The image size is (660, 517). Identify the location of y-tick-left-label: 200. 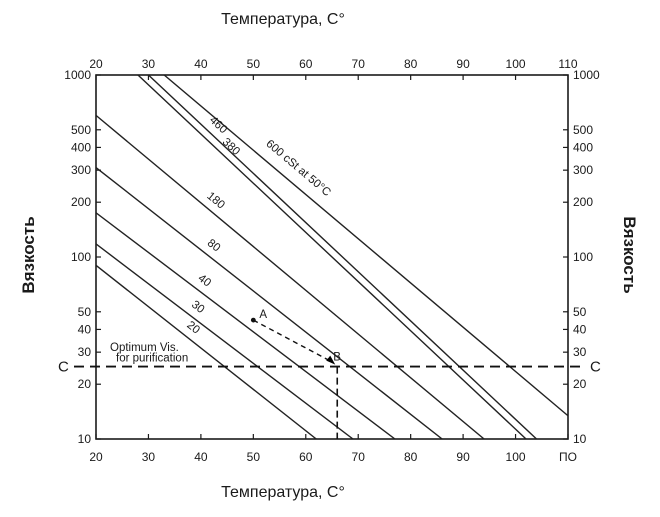
(81, 202).